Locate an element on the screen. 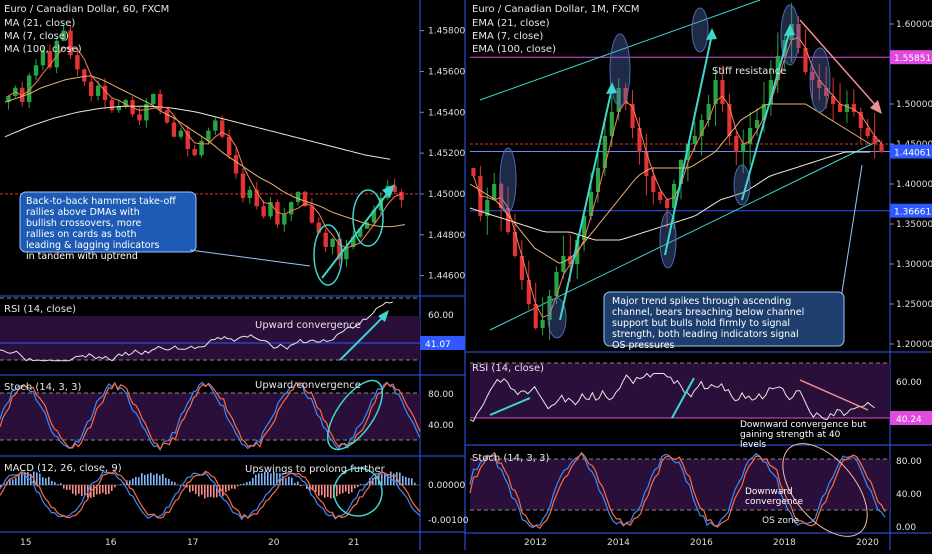  x-tick-label: 2018 is located at coordinates (784, 543).